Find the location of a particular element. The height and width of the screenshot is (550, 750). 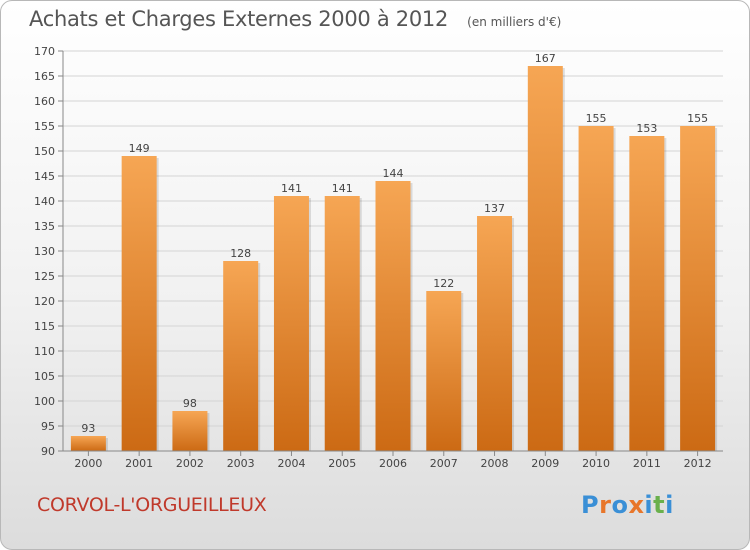

bar-2002 is located at coordinates (190, 431).